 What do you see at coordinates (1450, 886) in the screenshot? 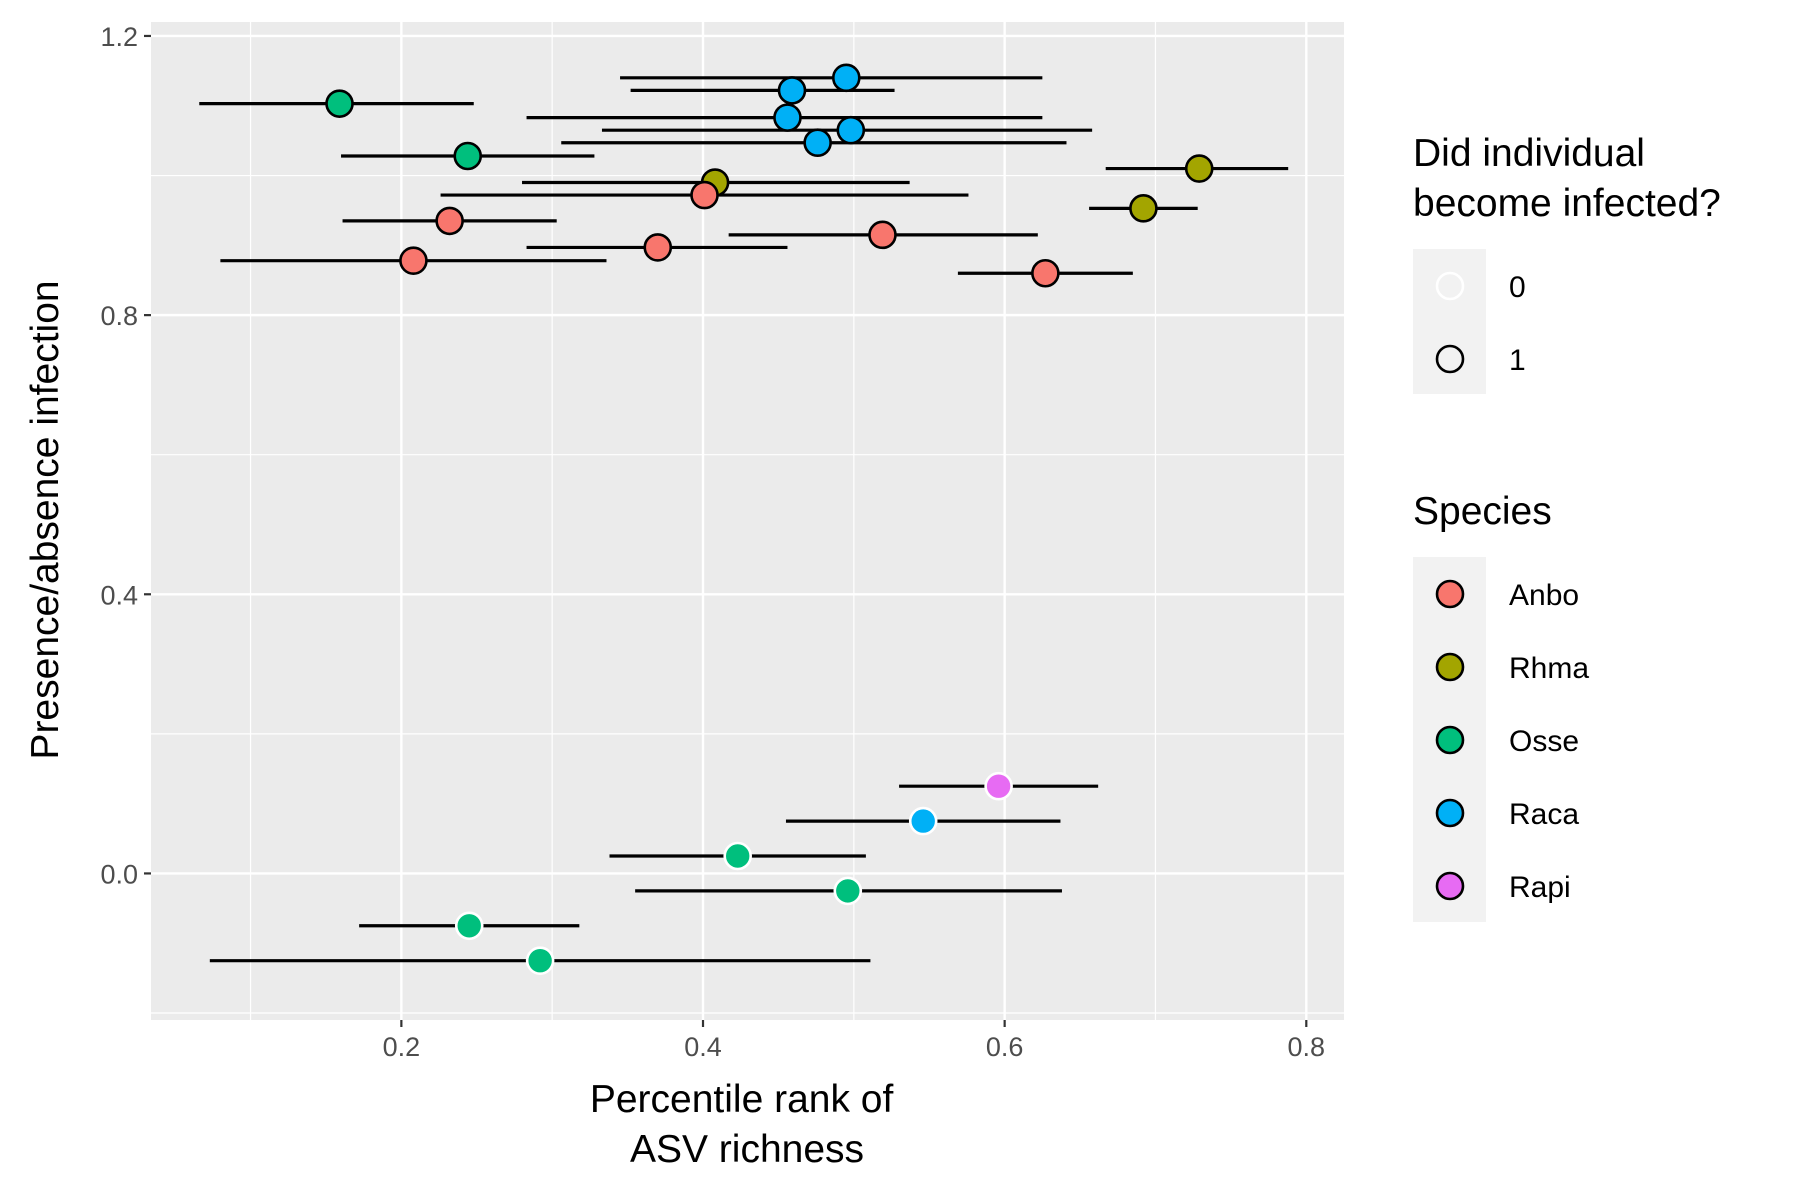
I see `legend-species-key-rapi` at bounding box center [1450, 886].